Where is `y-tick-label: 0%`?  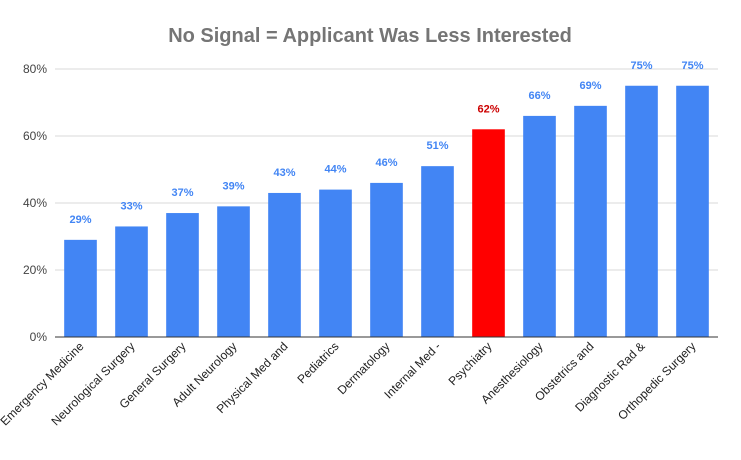
y-tick-label: 0% is located at coordinates (39, 337).